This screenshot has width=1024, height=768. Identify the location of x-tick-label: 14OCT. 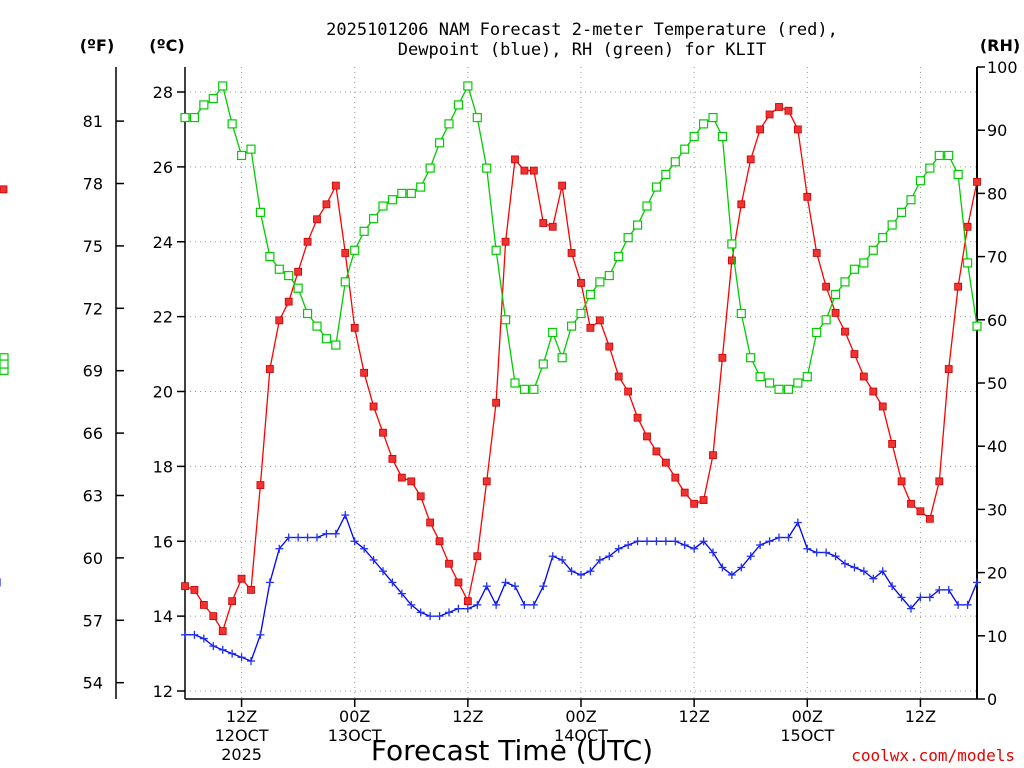
(581, 735).